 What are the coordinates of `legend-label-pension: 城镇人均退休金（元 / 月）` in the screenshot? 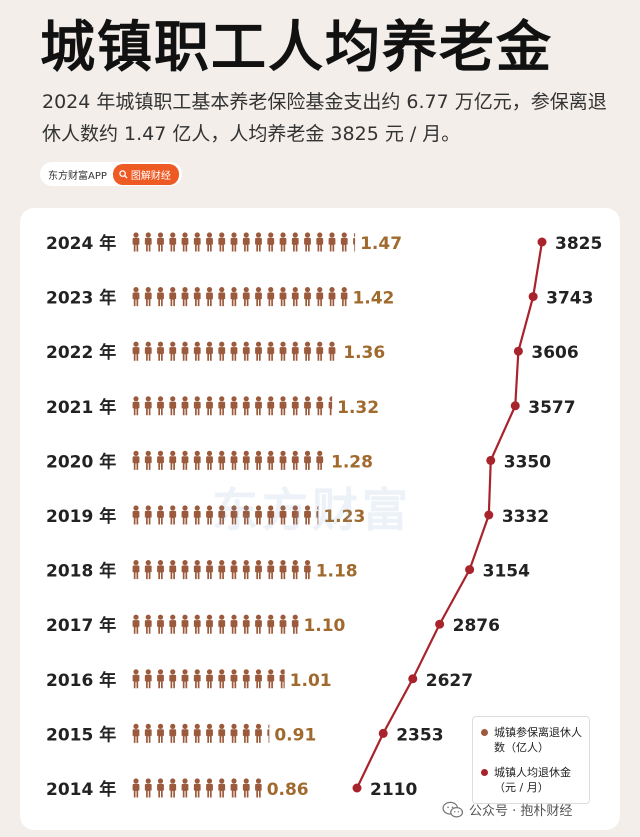 It's located at (532, 780).